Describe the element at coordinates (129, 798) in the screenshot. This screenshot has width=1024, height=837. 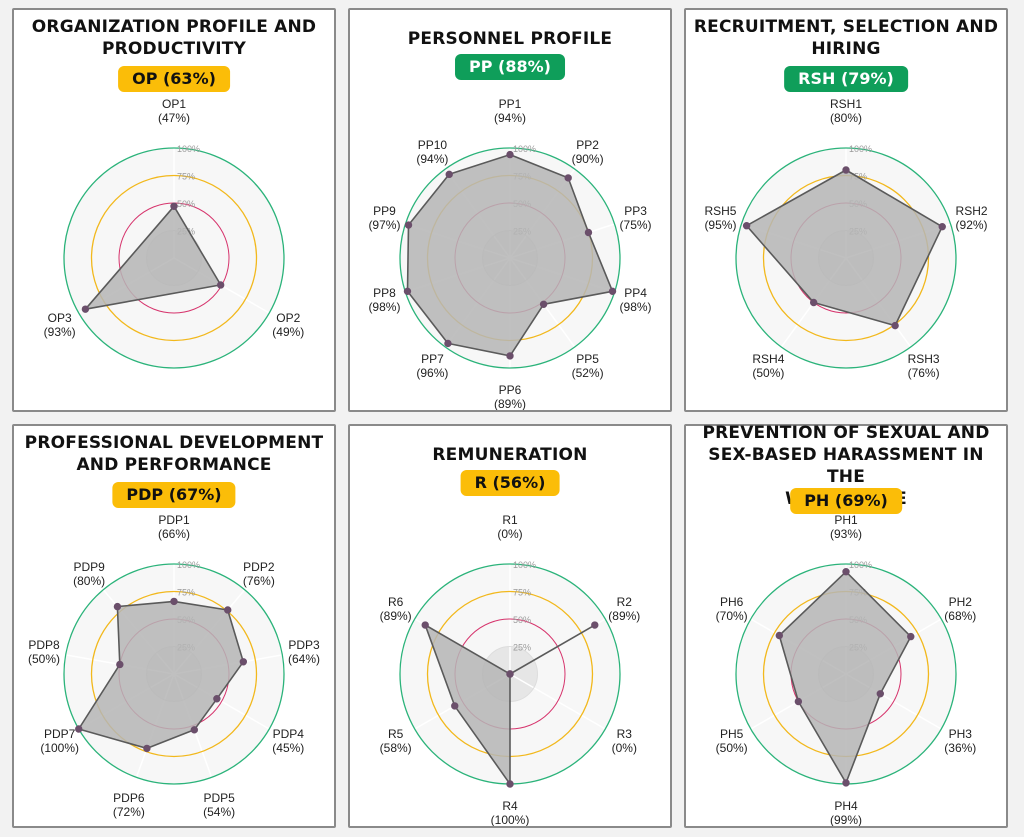
I see `axis-label-pdp6: PDP6` at that location.